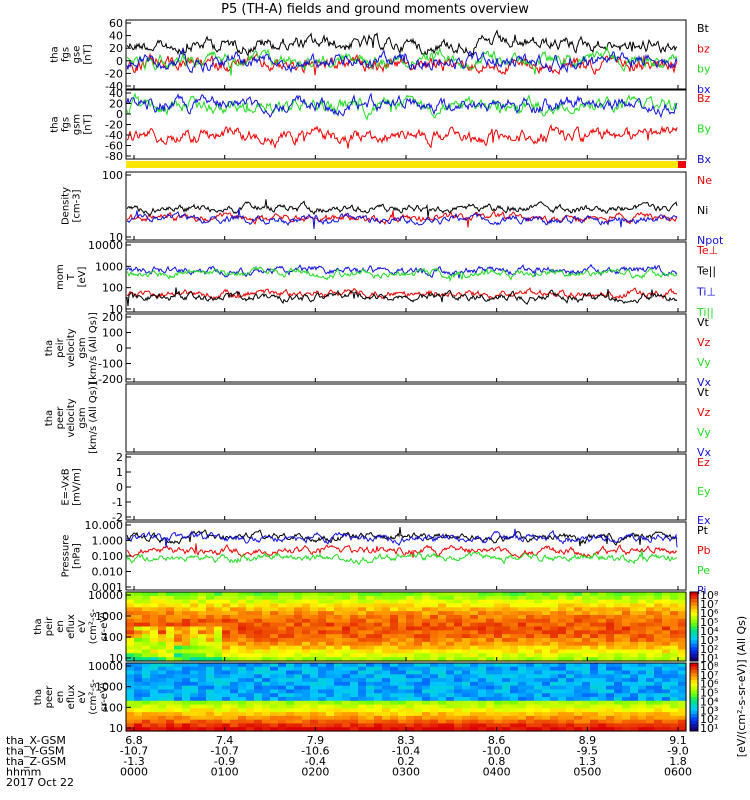 The height and width of the screenshot is (800, 750). I want to click on y-axis-label: Density, so click(66, 206).